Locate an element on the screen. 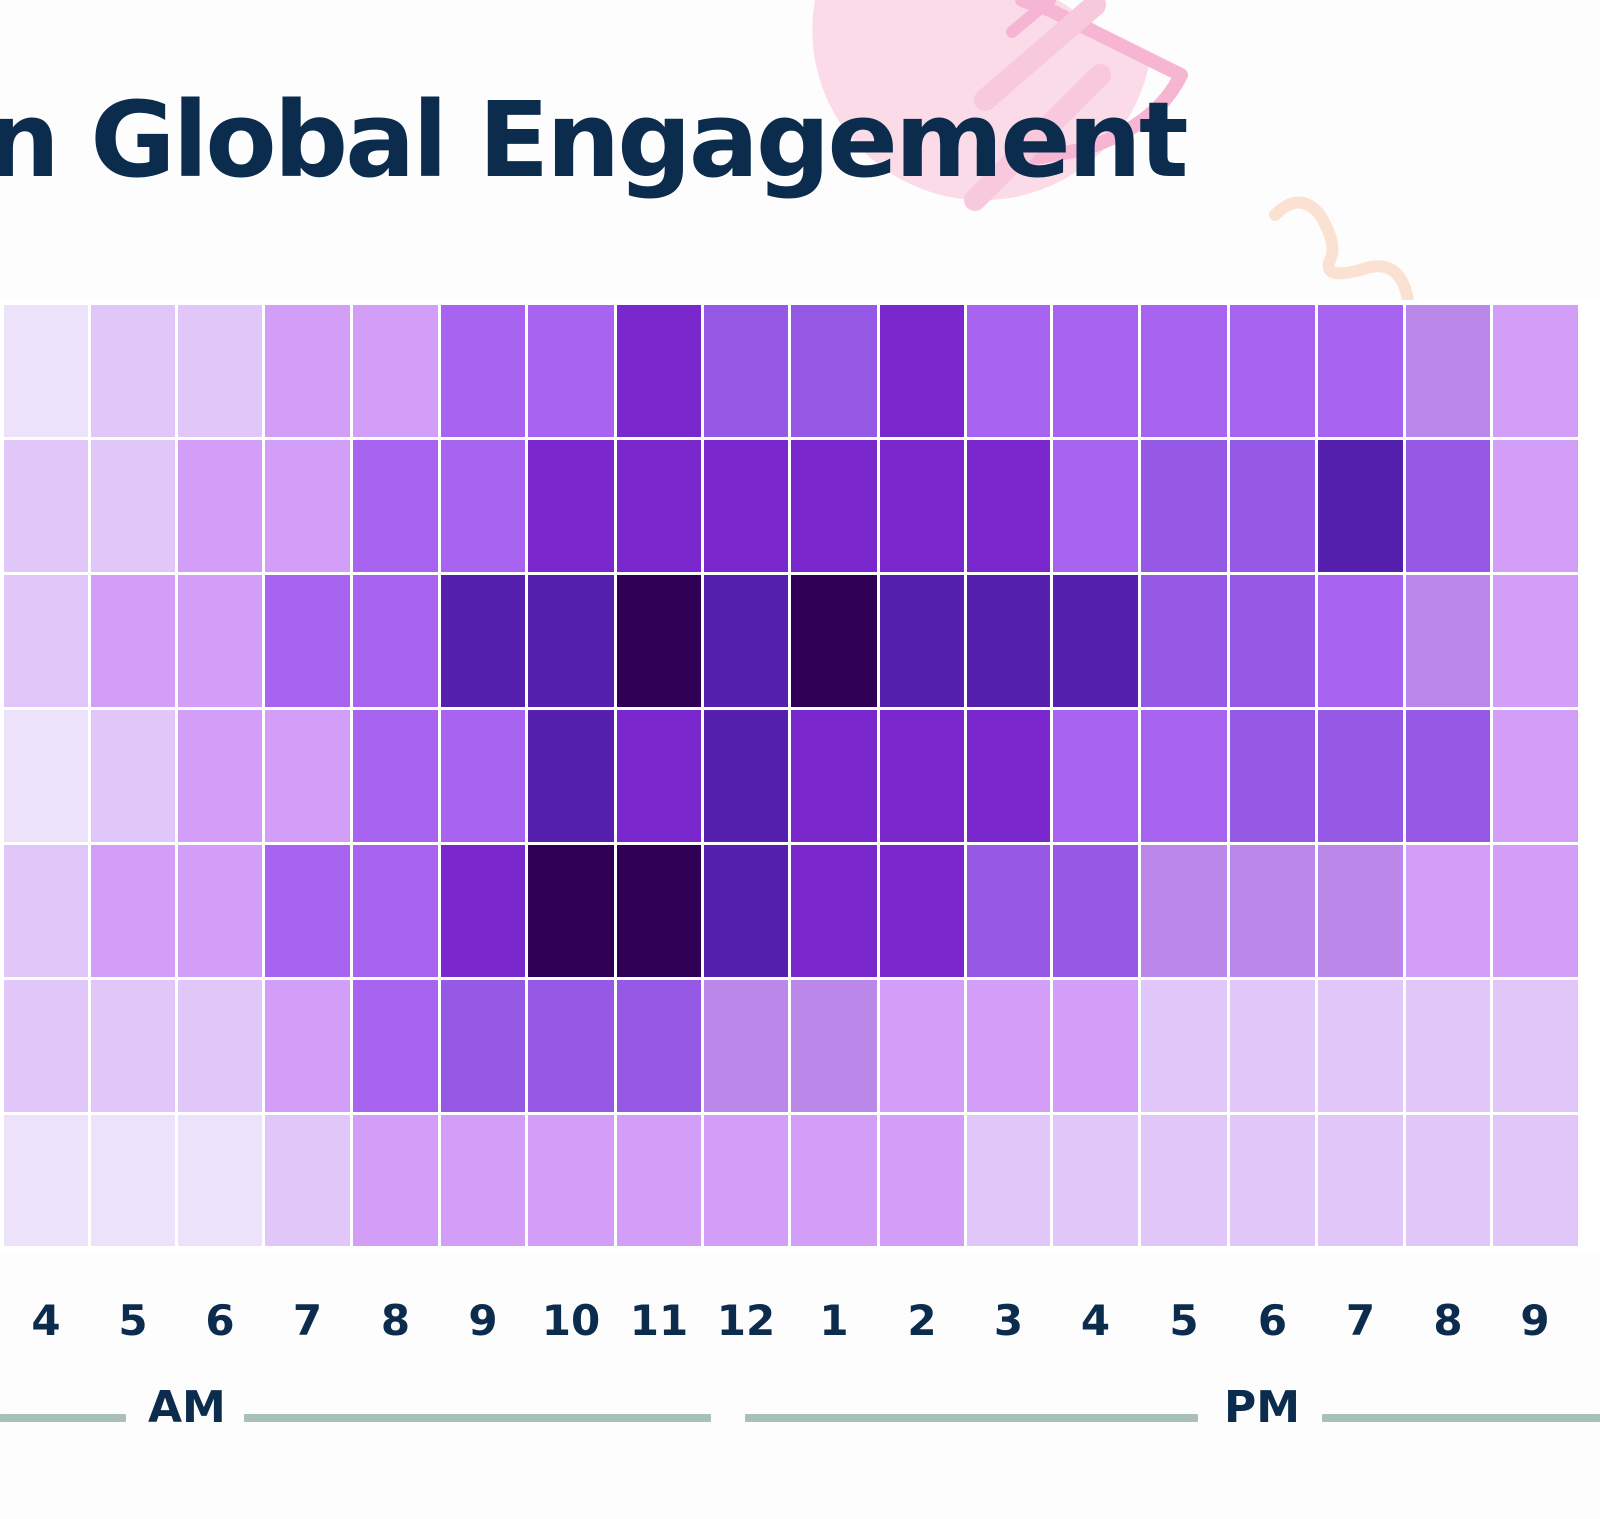  x-tick-label: 7 is located at coordinates (307, 1320).